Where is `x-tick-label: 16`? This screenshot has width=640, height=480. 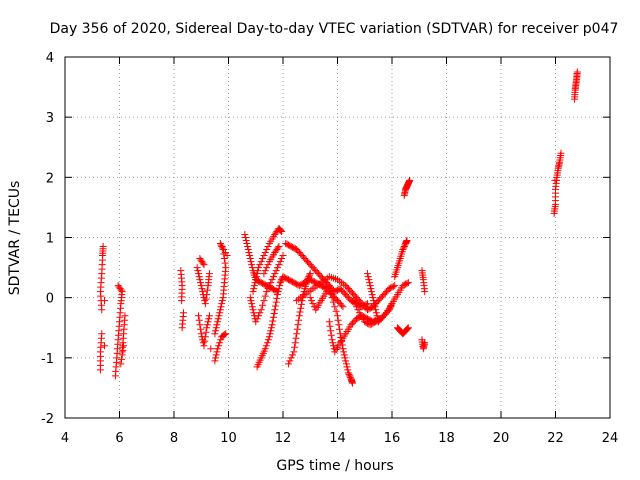
x-tick-label: 16 is located at coordinates (392, 438).